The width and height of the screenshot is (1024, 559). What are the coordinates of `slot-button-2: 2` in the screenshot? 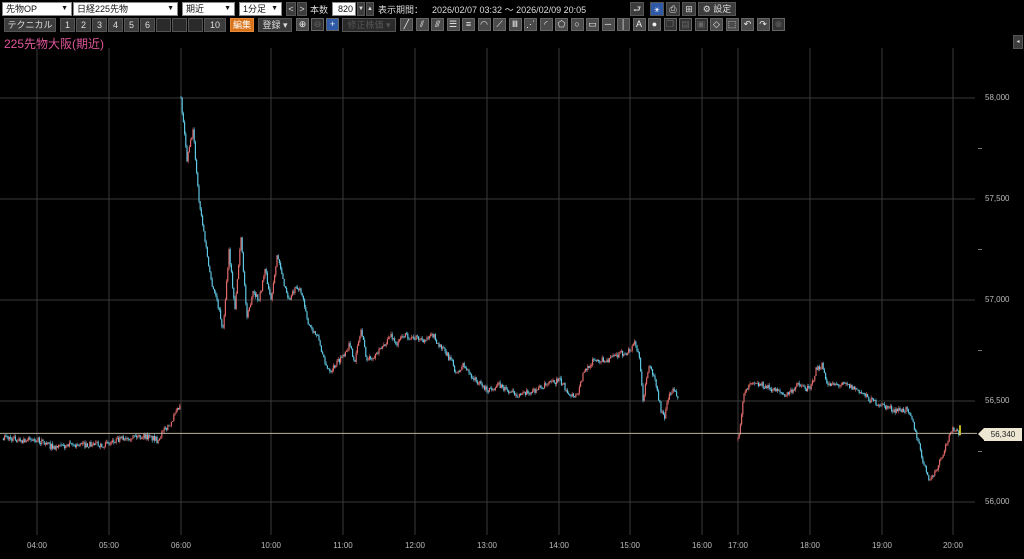 It's located at (83, 25).